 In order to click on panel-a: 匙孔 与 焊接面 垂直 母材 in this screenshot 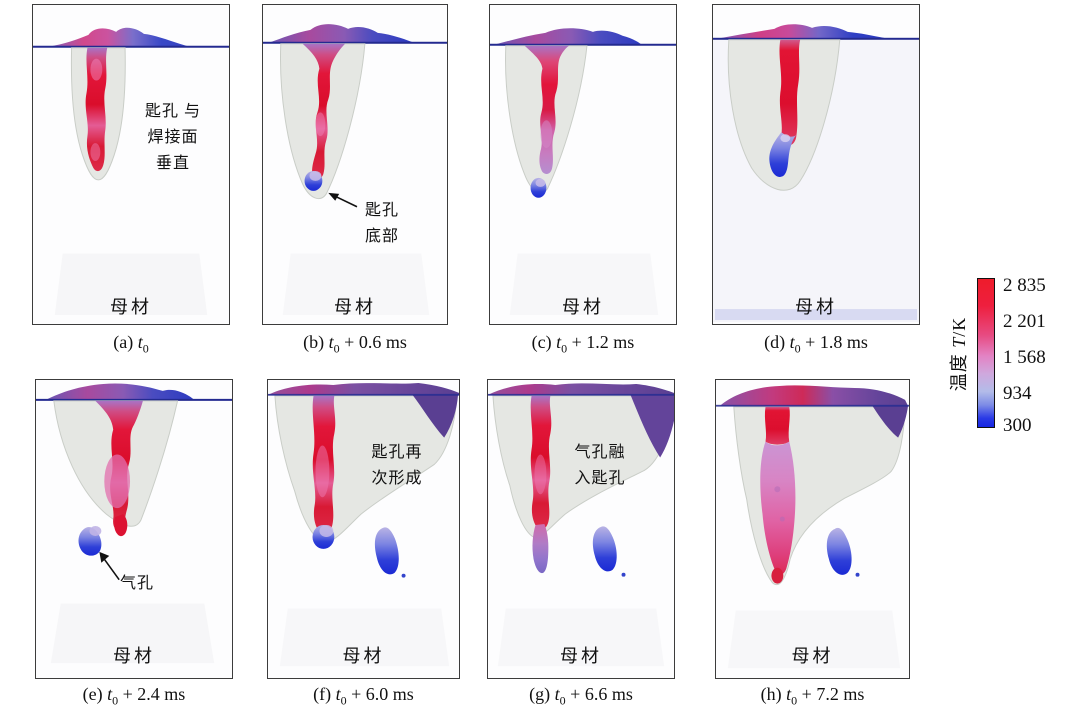, I will do `click(131, 164)`.